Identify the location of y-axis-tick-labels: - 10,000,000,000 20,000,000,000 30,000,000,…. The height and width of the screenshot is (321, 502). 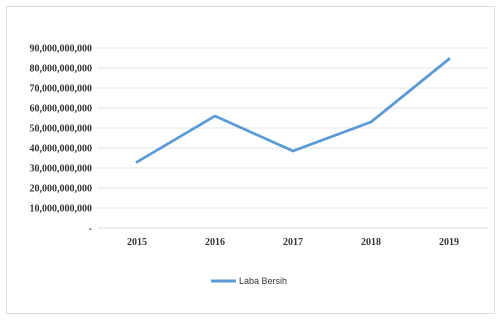
(61, 139).